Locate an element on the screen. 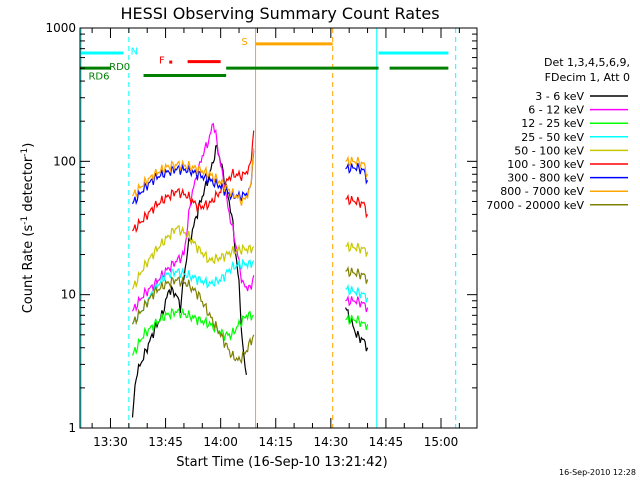 Image resolution: width=640 pixels, height=480 pixels. flag-label-rd6: RD6 is located at coordinates (98, 77).